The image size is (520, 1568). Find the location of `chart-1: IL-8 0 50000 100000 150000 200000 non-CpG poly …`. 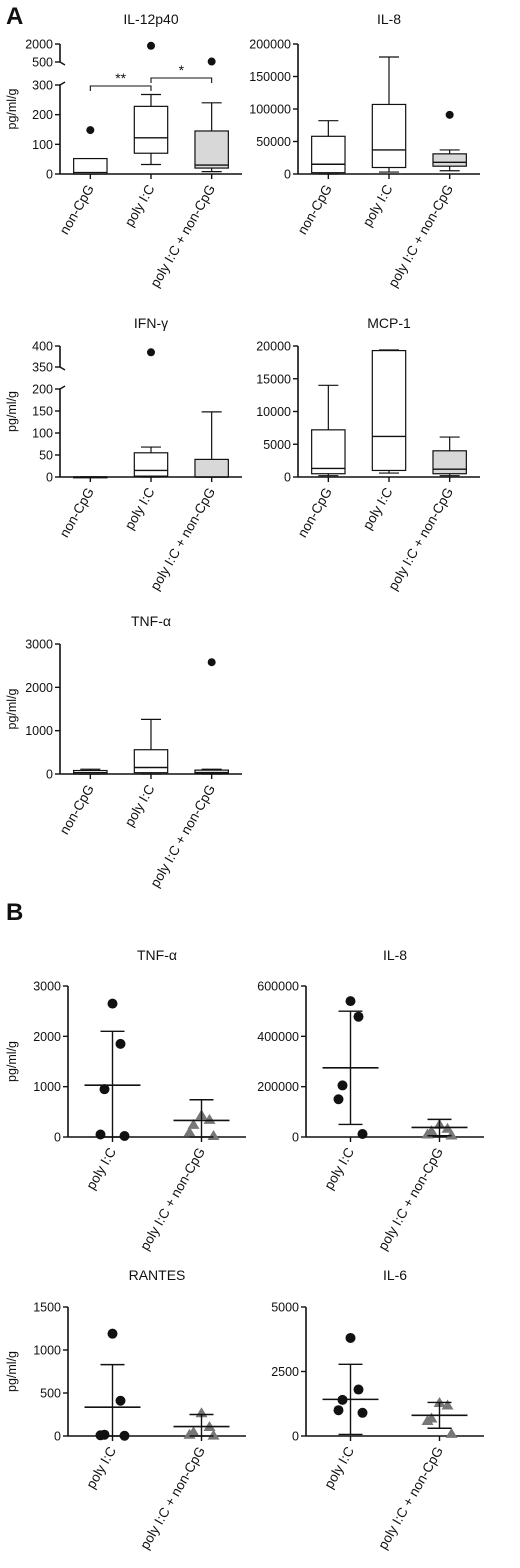

chart-1: IL-8 0 50000 100000 150000 200000 non-CpG poly … is located at coordinates (364, 150).